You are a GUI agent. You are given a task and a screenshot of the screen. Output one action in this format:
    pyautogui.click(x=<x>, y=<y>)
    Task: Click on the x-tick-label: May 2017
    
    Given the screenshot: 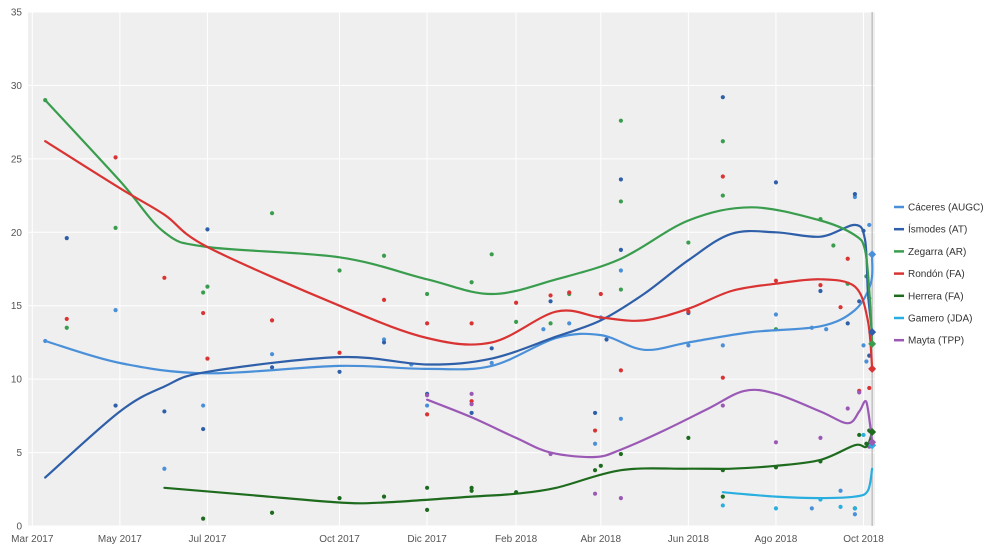 What is the action you would take?
    pyautogui.click(x=120, y=539)
    